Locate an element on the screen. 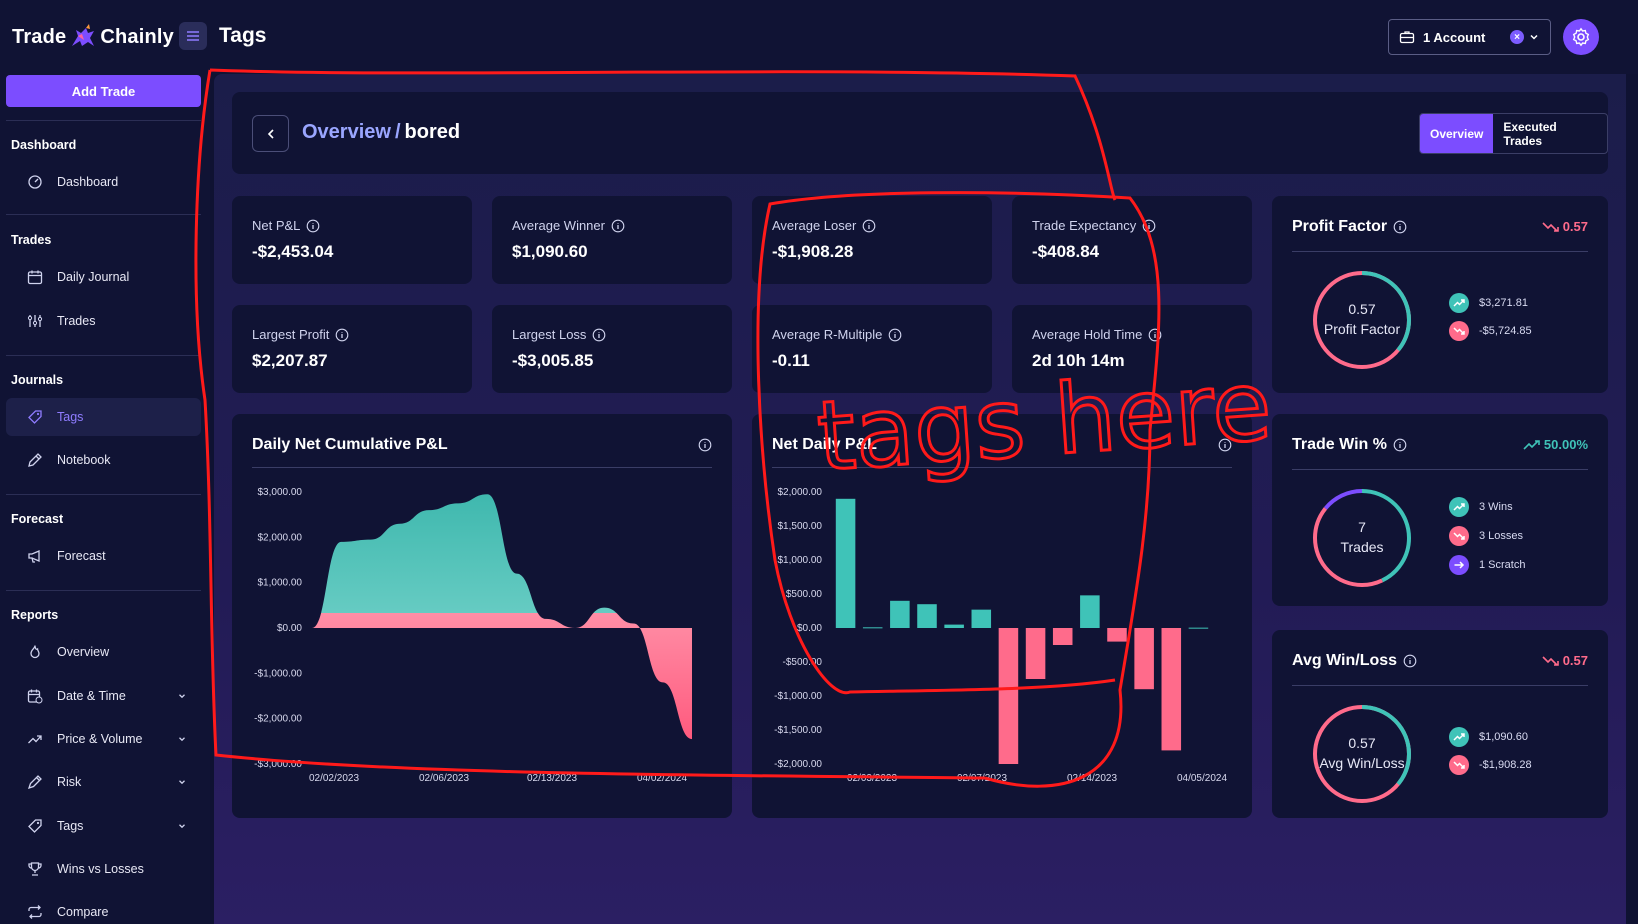  y-tick-label: -$3,000.00 is located at coordinates (278, 764).